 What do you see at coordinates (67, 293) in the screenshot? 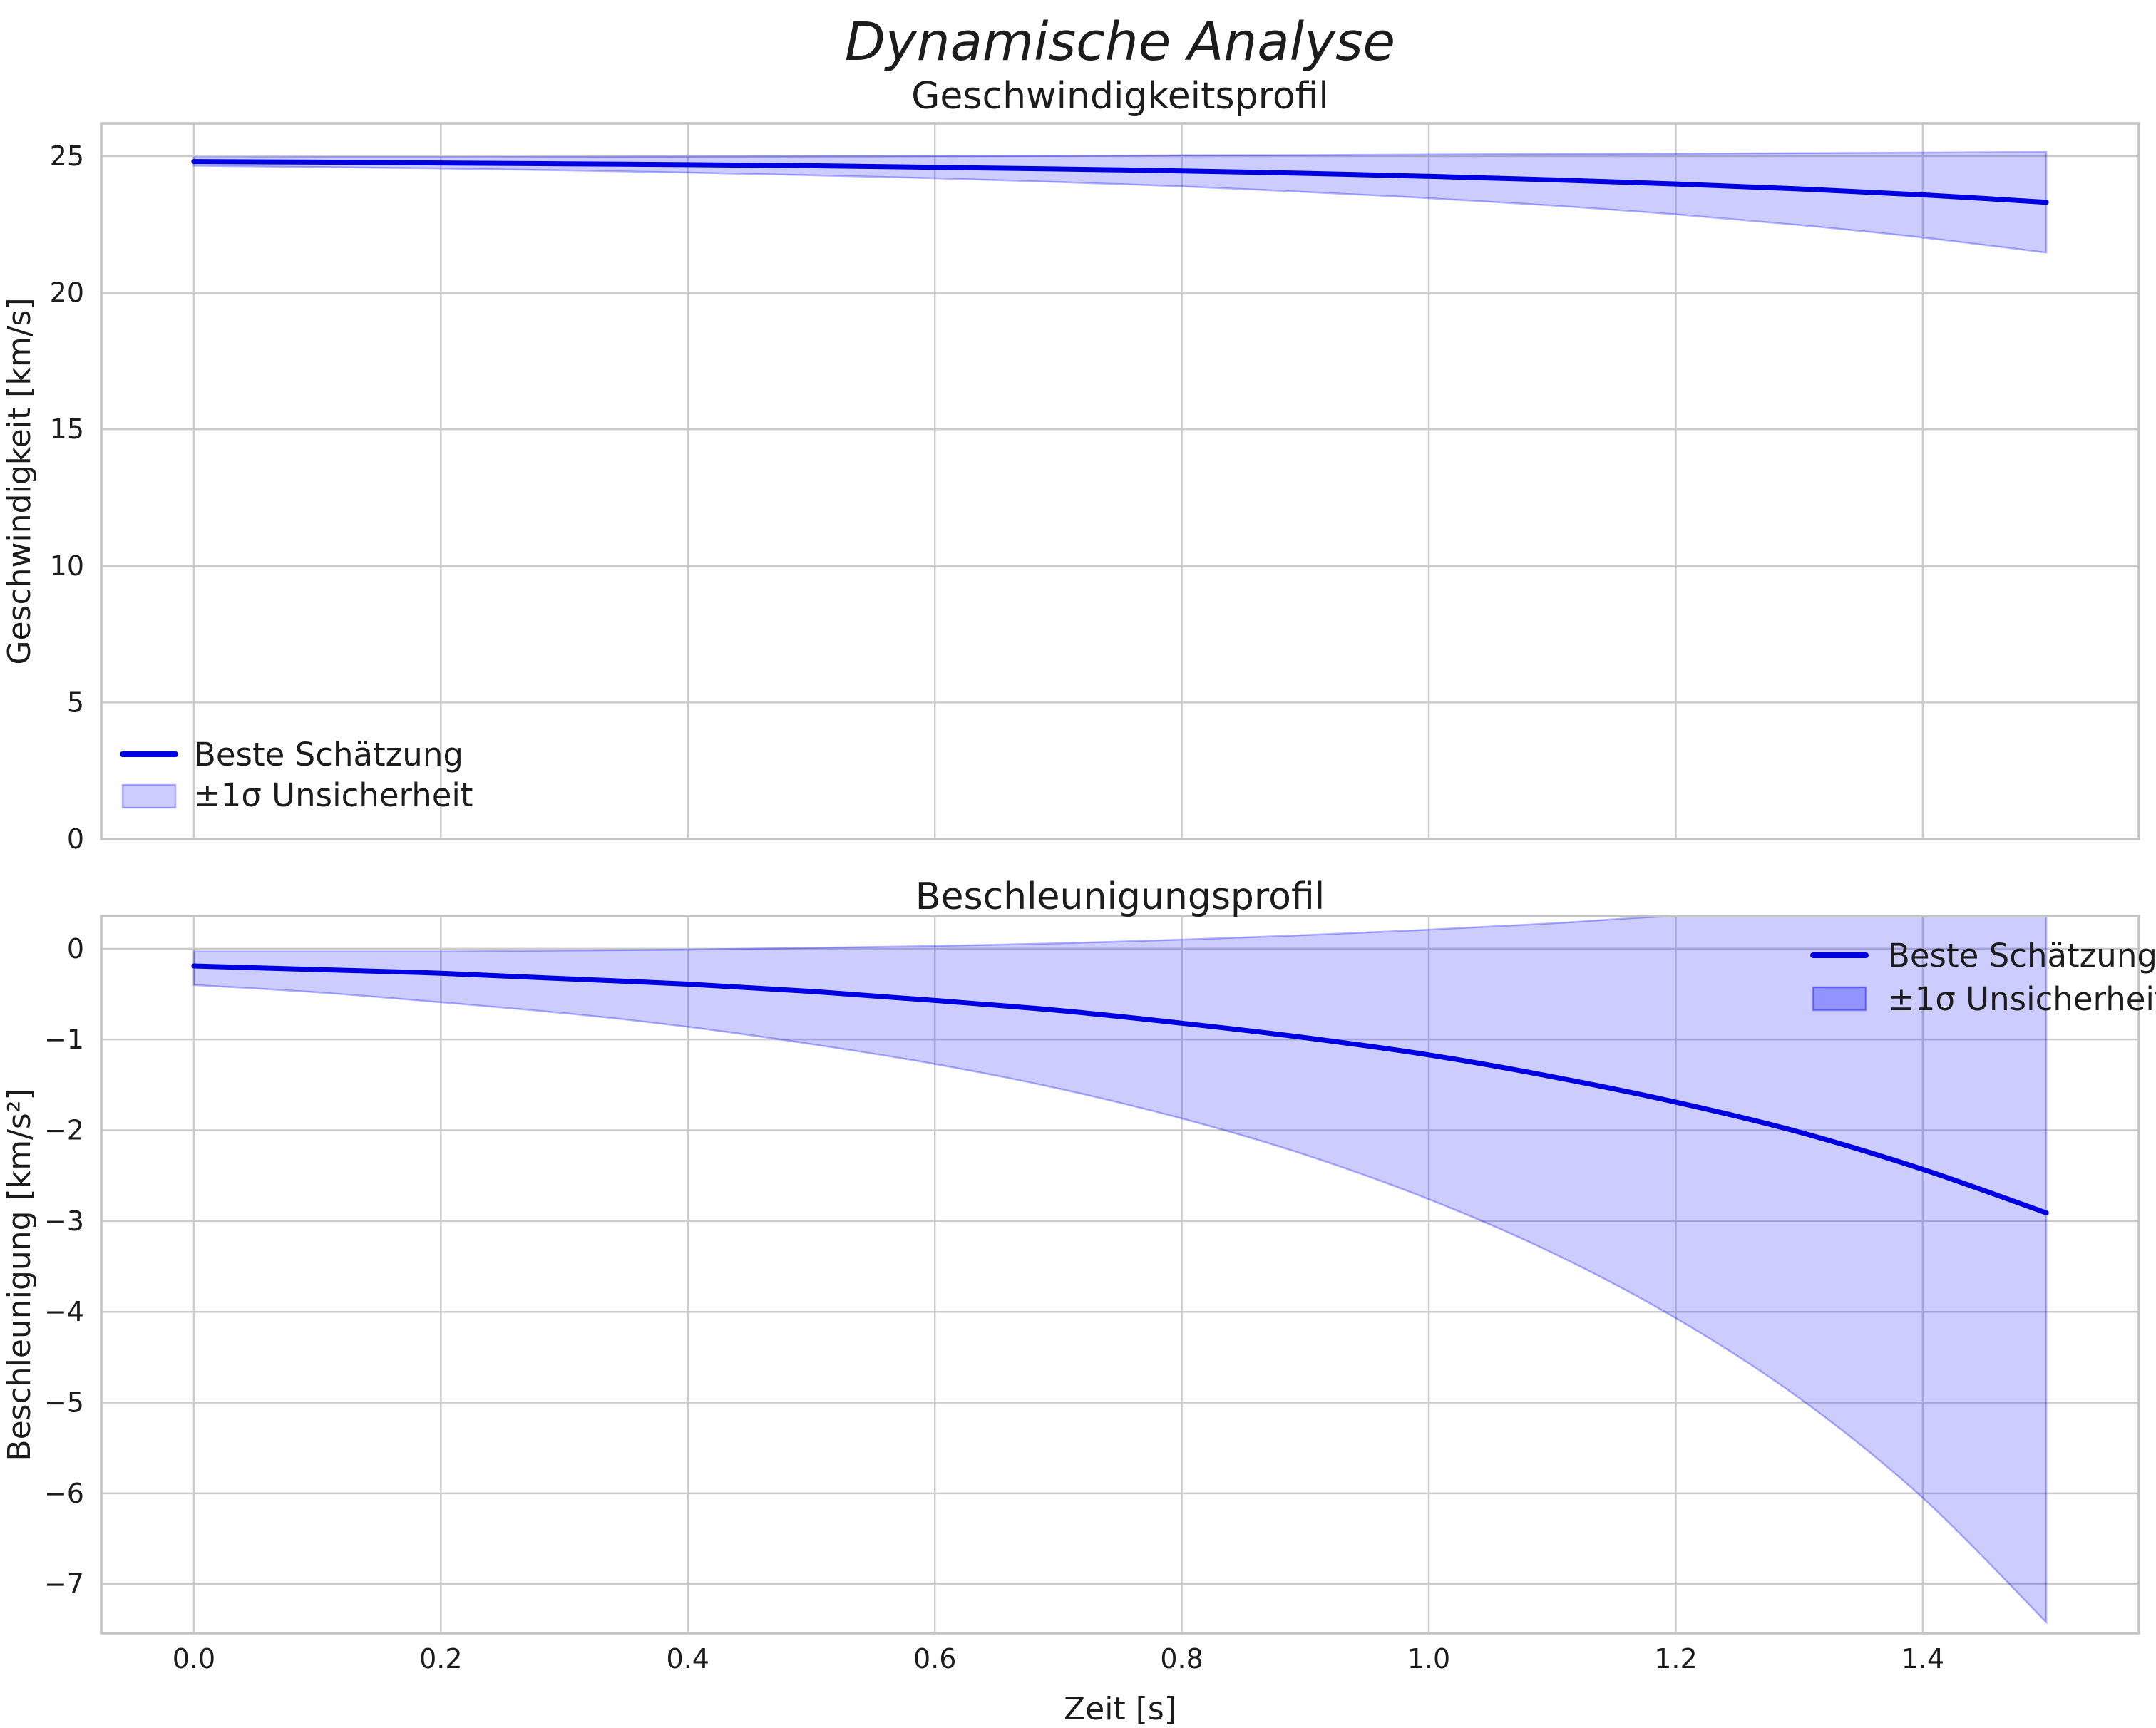
I see `y-tick-label: 20` at bounding box center [67, 293].